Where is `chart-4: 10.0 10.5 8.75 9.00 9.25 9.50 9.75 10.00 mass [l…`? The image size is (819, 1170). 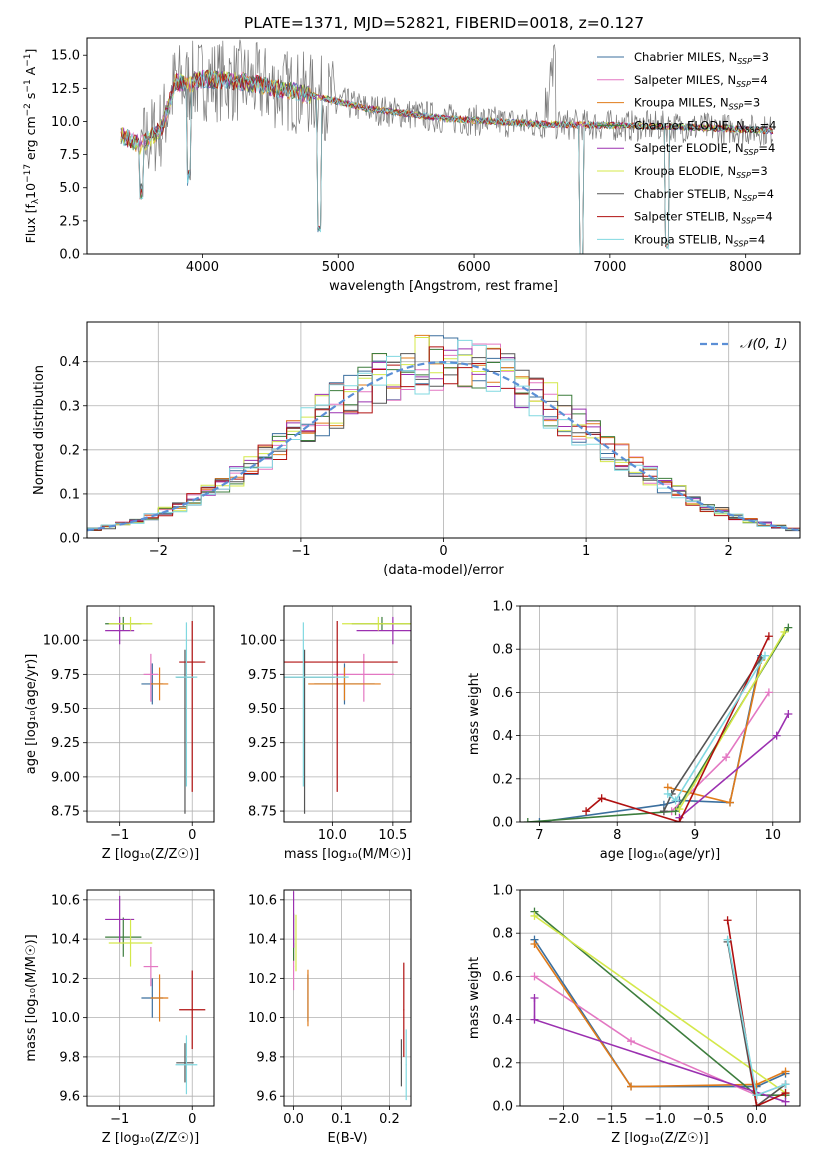
chart-4: 10.0 10.5 8.75 9.00 9.25 9.50 9.75 10.00 mass [l… is located at coordinates (326, 733).